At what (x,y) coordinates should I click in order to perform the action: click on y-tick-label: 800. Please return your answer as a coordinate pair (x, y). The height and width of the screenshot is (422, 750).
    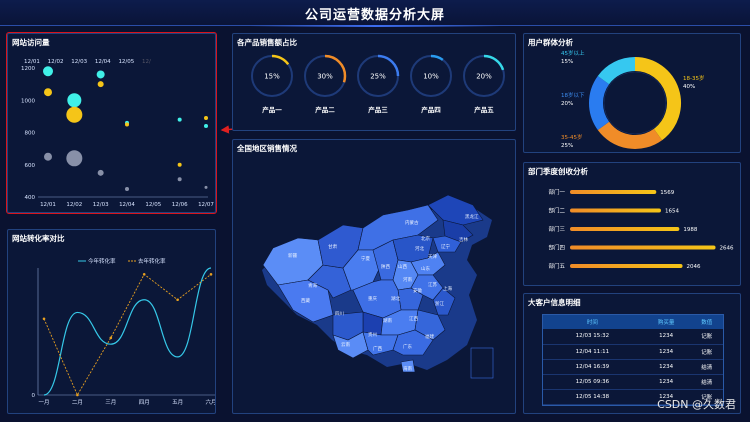
    Looking at the image, I should click on (30, 134).